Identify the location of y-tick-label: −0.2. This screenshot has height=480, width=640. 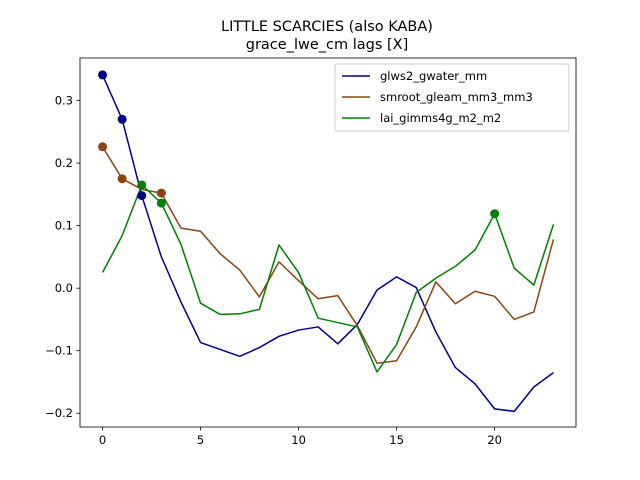
(59, 413).